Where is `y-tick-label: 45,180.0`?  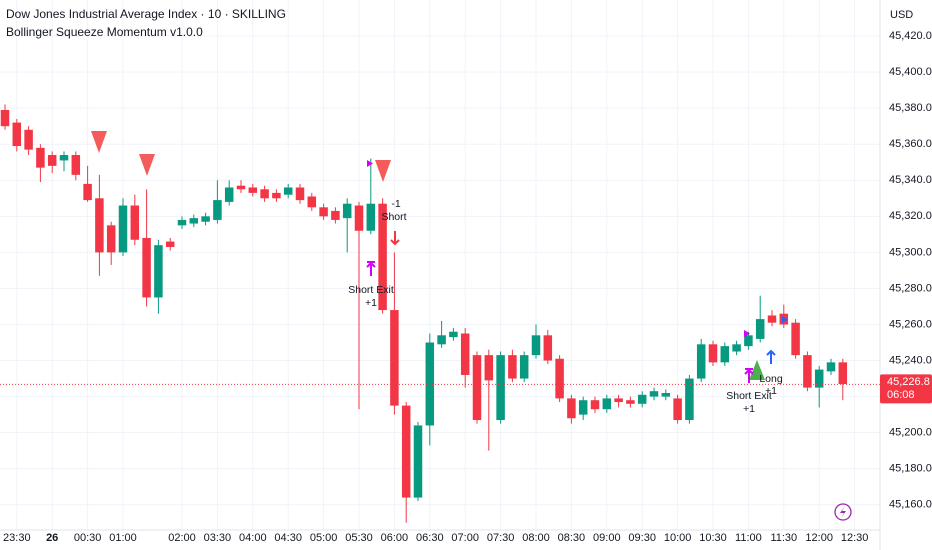
y-tick-label: 45,180.0 is located at coordinates (910, 469).